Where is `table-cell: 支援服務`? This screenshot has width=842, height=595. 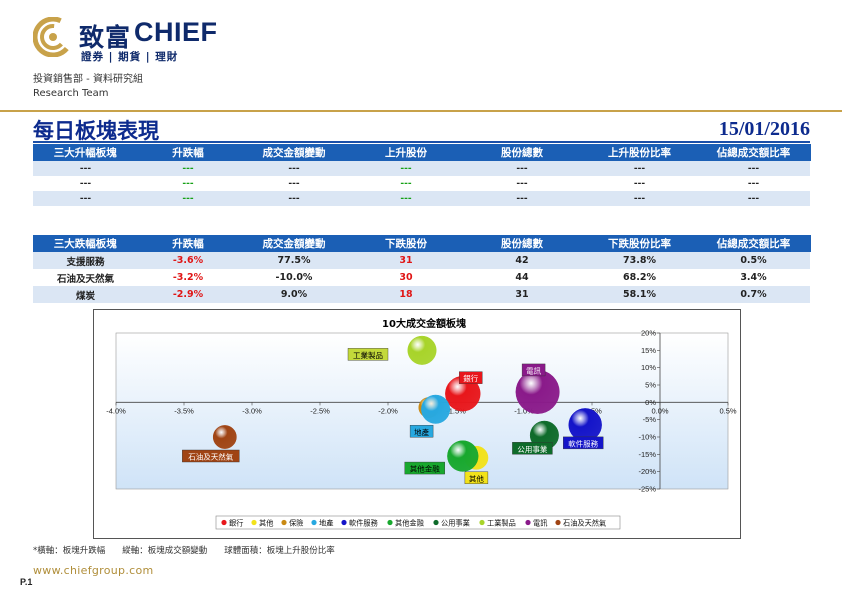
table-cell: 支援服務 is located at coordinates (85, 260).